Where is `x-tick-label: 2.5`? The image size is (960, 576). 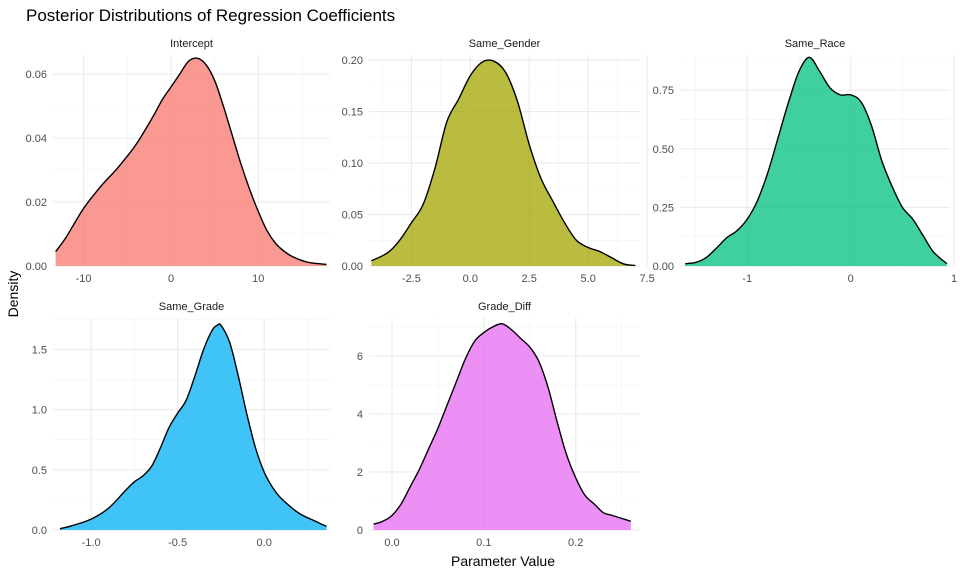 x-tick-label: 2.5 is located at coordinates (529, 279).